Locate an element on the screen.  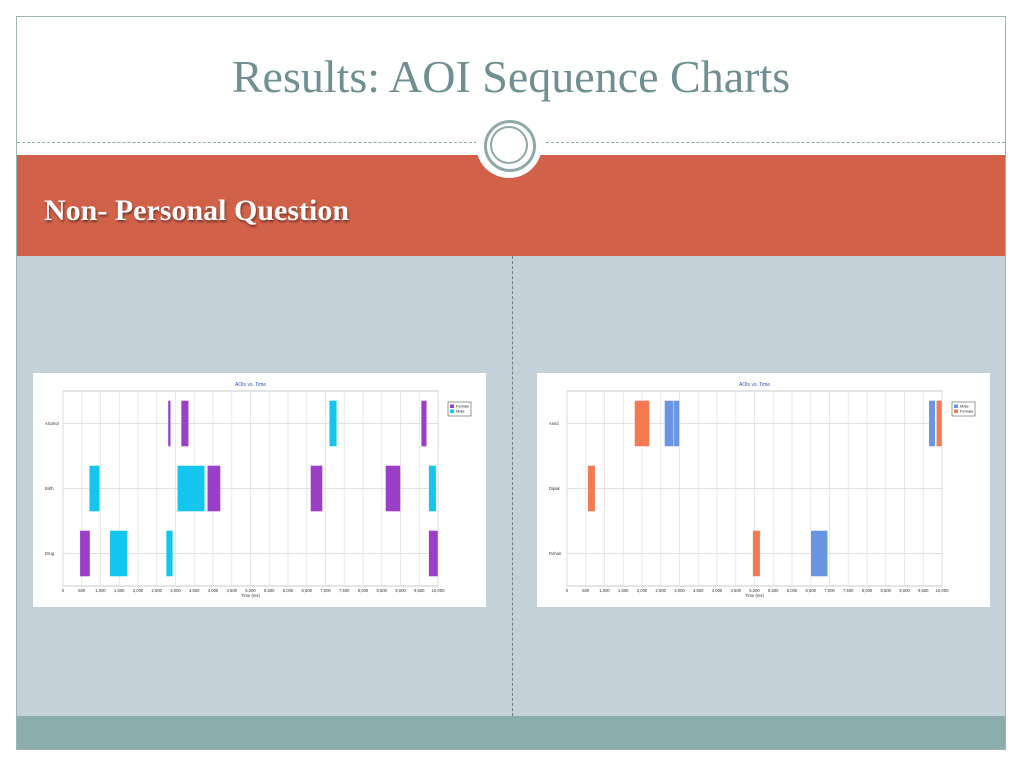
y-category-label: Drug is located at coordinates (50, 553).